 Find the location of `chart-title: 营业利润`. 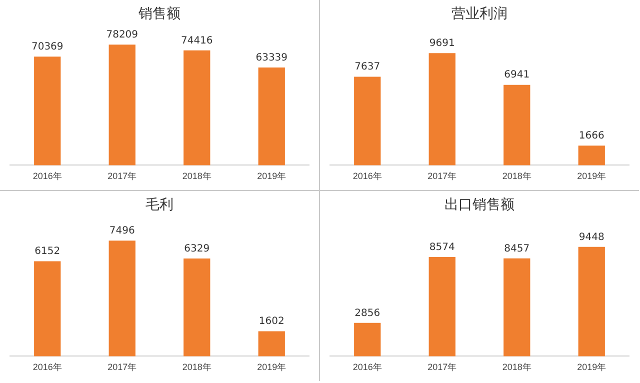

chart-title: 营业利润 is located at coordinates (480, 14).